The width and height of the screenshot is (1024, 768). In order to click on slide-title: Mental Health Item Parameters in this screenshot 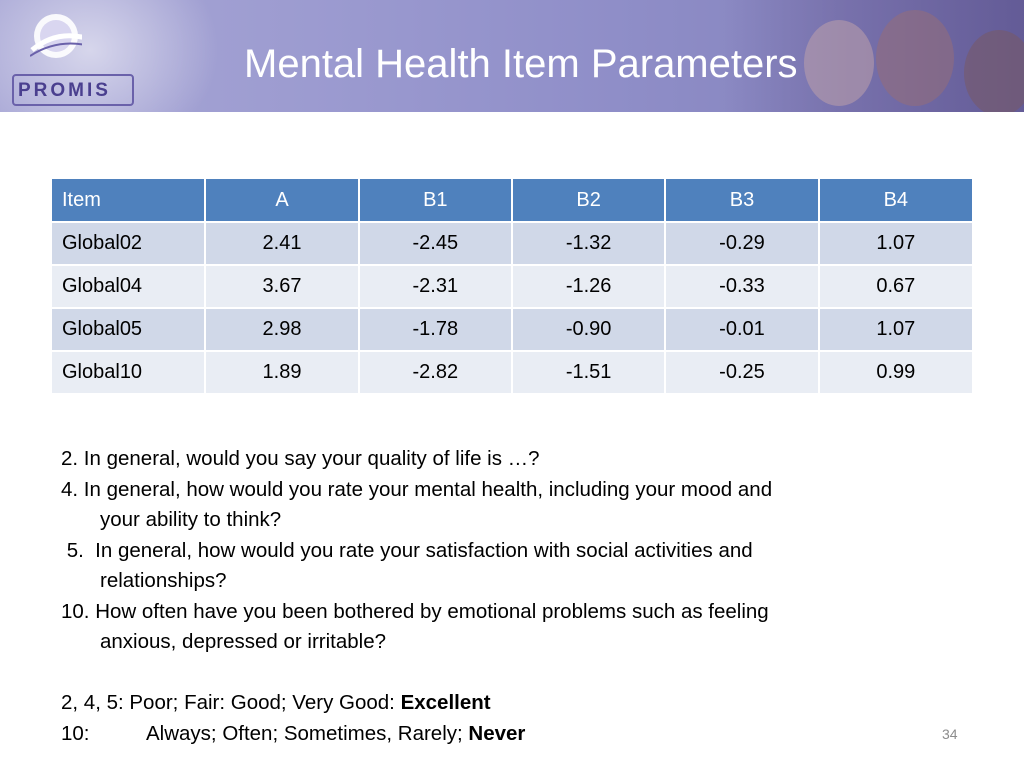, I will do `click(521, 64)`.